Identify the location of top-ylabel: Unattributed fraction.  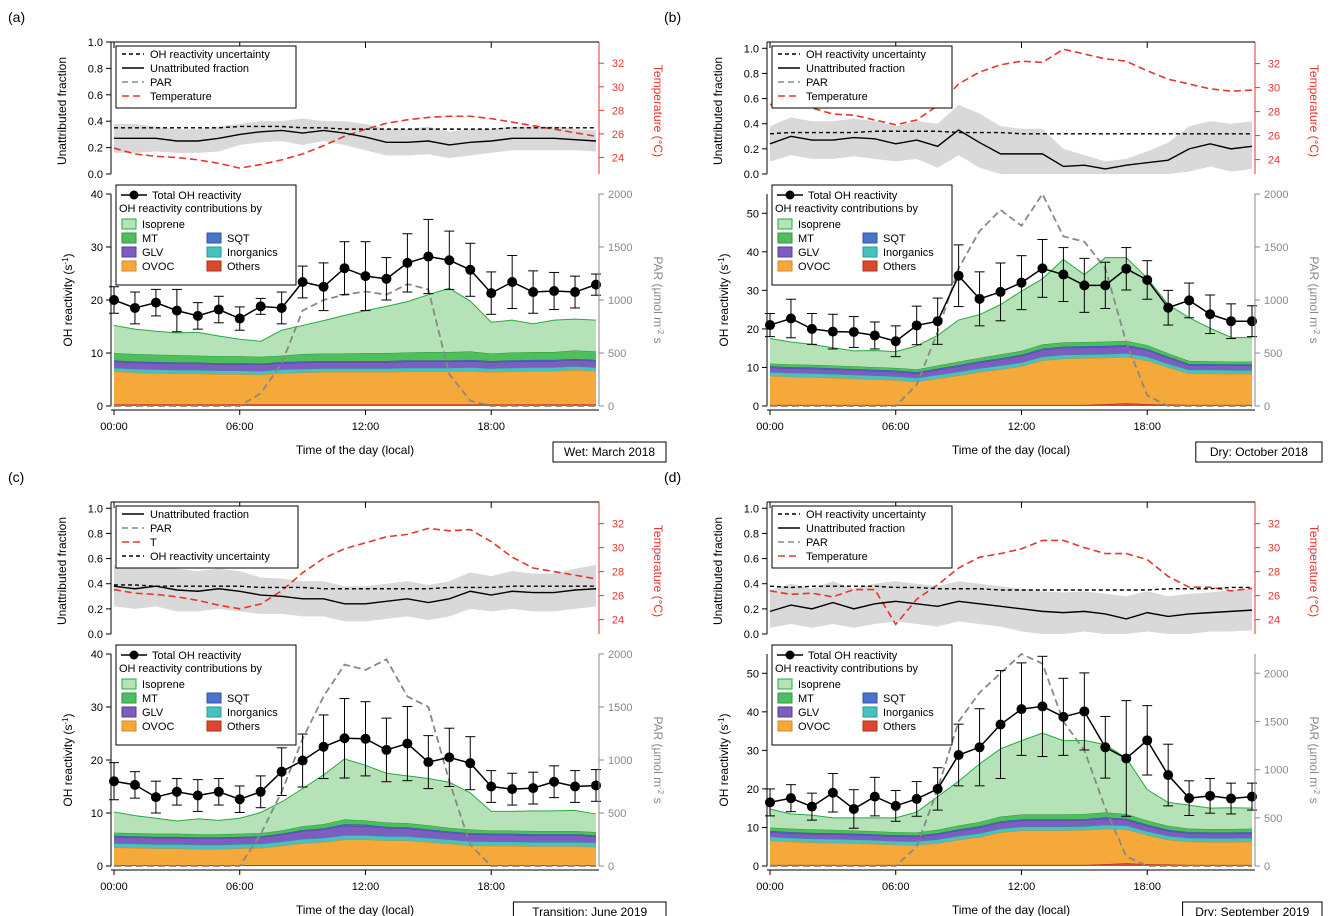
(718, 111).